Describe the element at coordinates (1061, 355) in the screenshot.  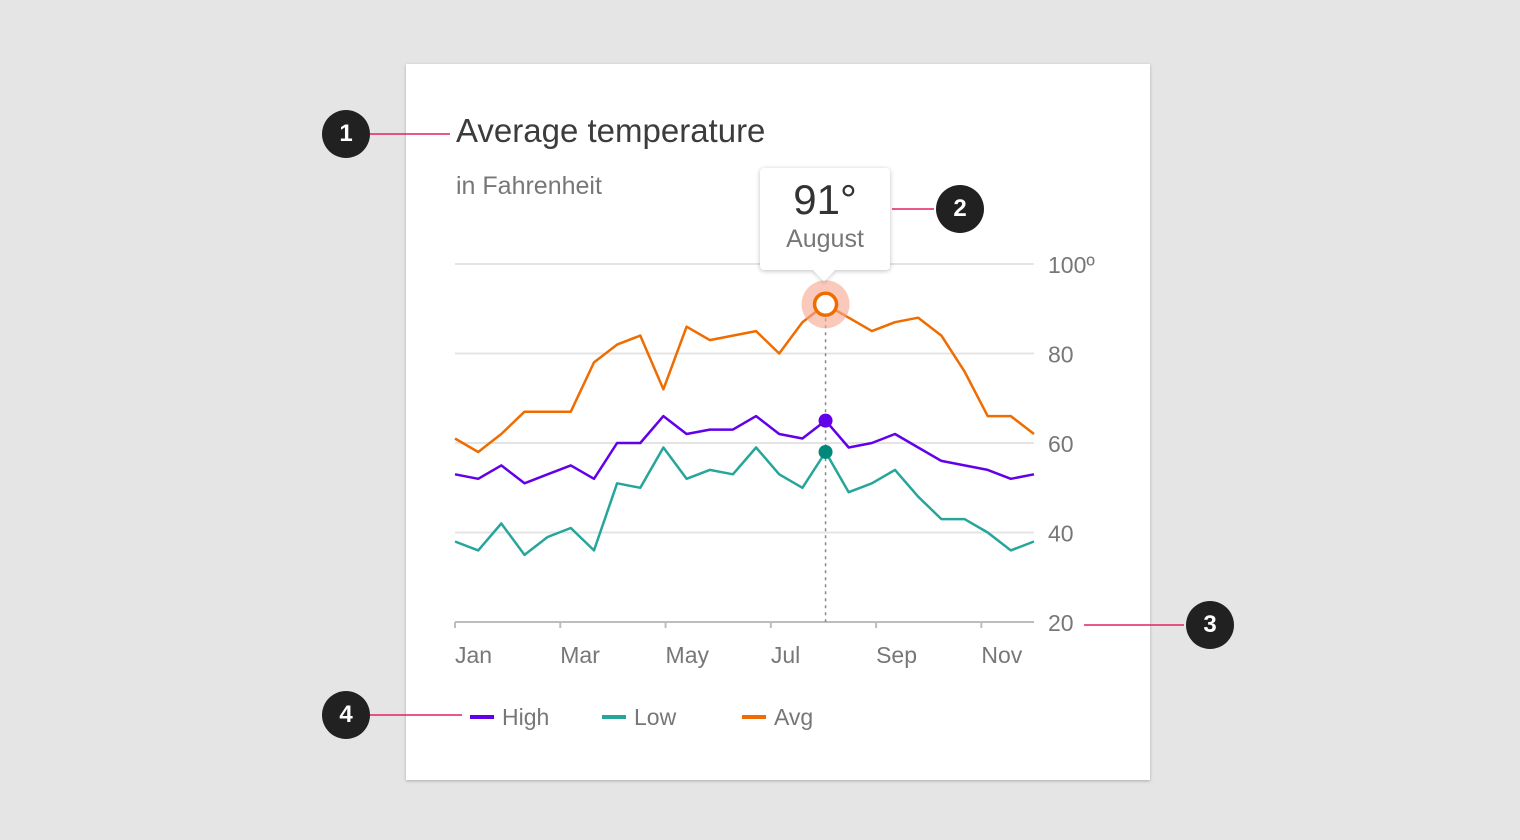
I see `y-tick-label: 80` at that location.